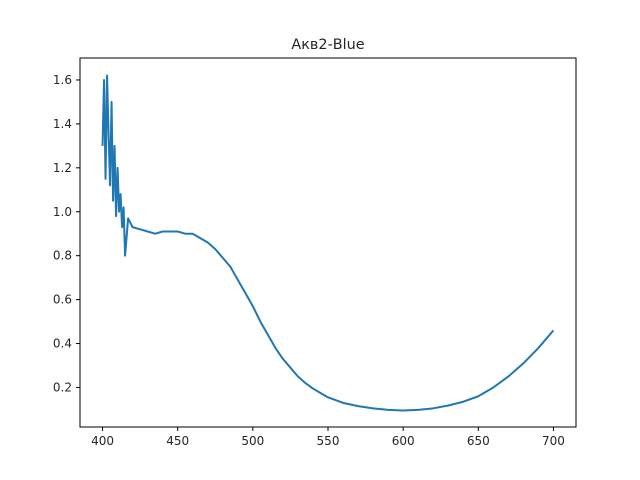  I want to click on y-tick-label: 0.4, so click(62, 344).